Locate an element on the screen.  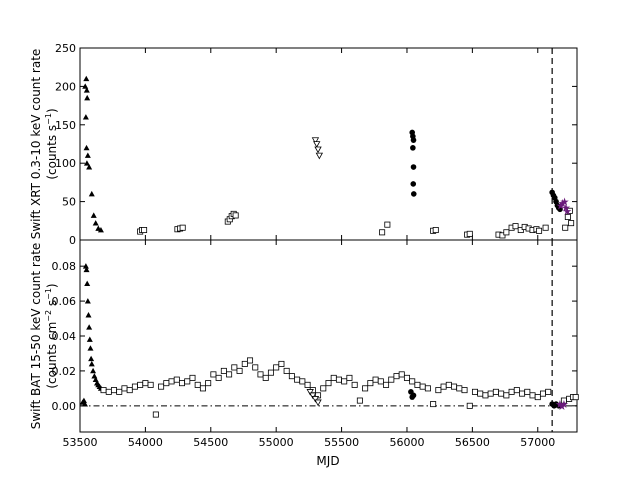
bat-y-tick-label: 0.02 is located at coordinates (64, 371).